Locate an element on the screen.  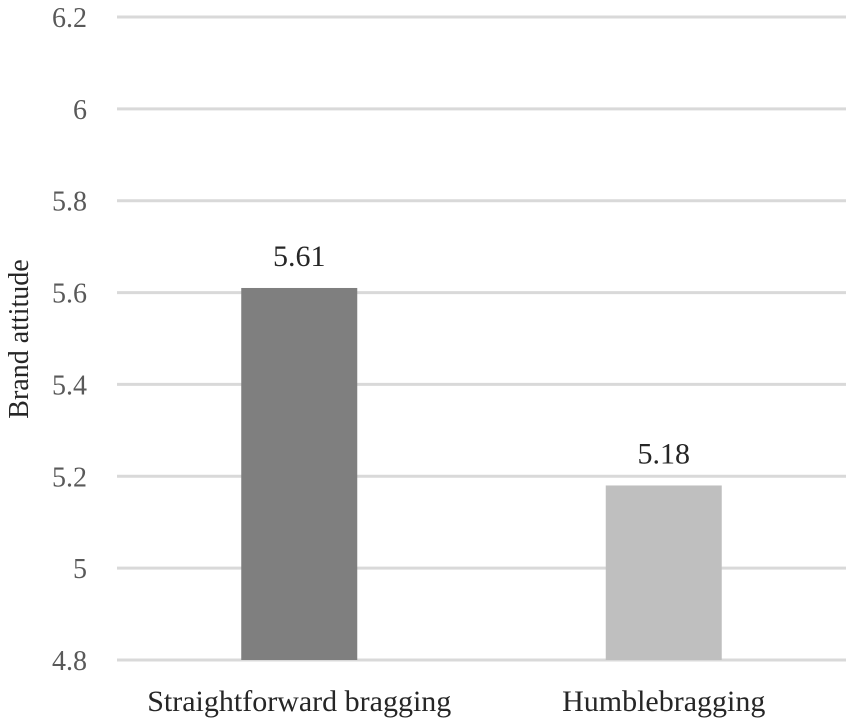
y-tick-label: 5.8 is located at coordinates (69, 202).